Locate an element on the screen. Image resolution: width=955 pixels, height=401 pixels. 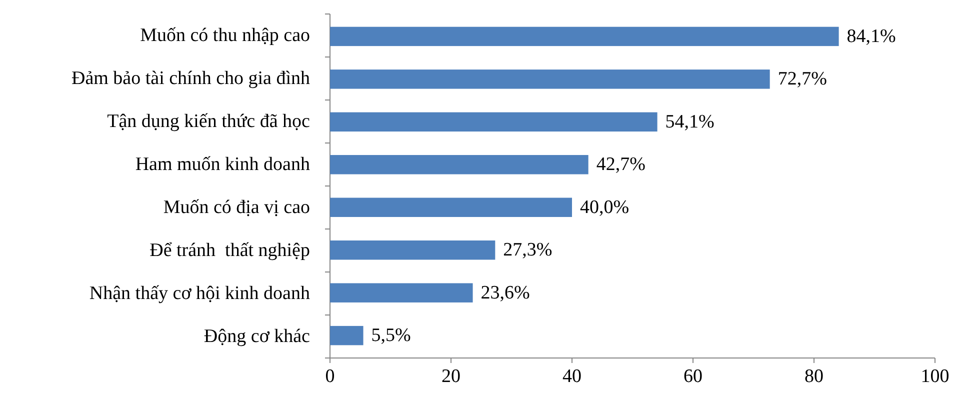
y-tick-label: Muốn có địa vị cao is located at coordinates (236, 207).